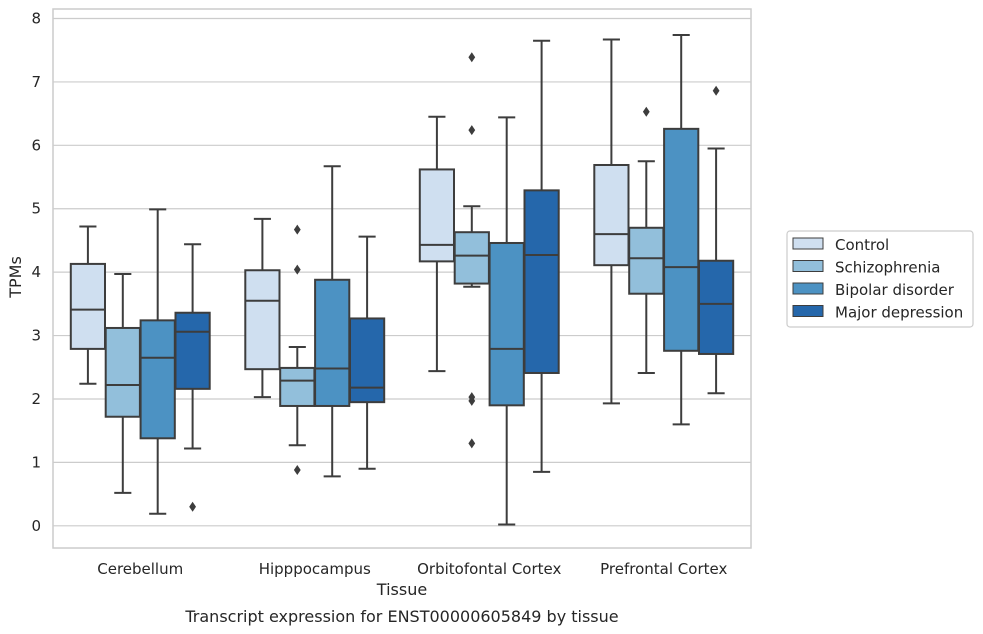 The height and width of the screenshot is (634, 983). What do you see at coordinates (36, 336) in the screenshot?
I see `y-tick-label: 3` at bounding box center [36, 336].